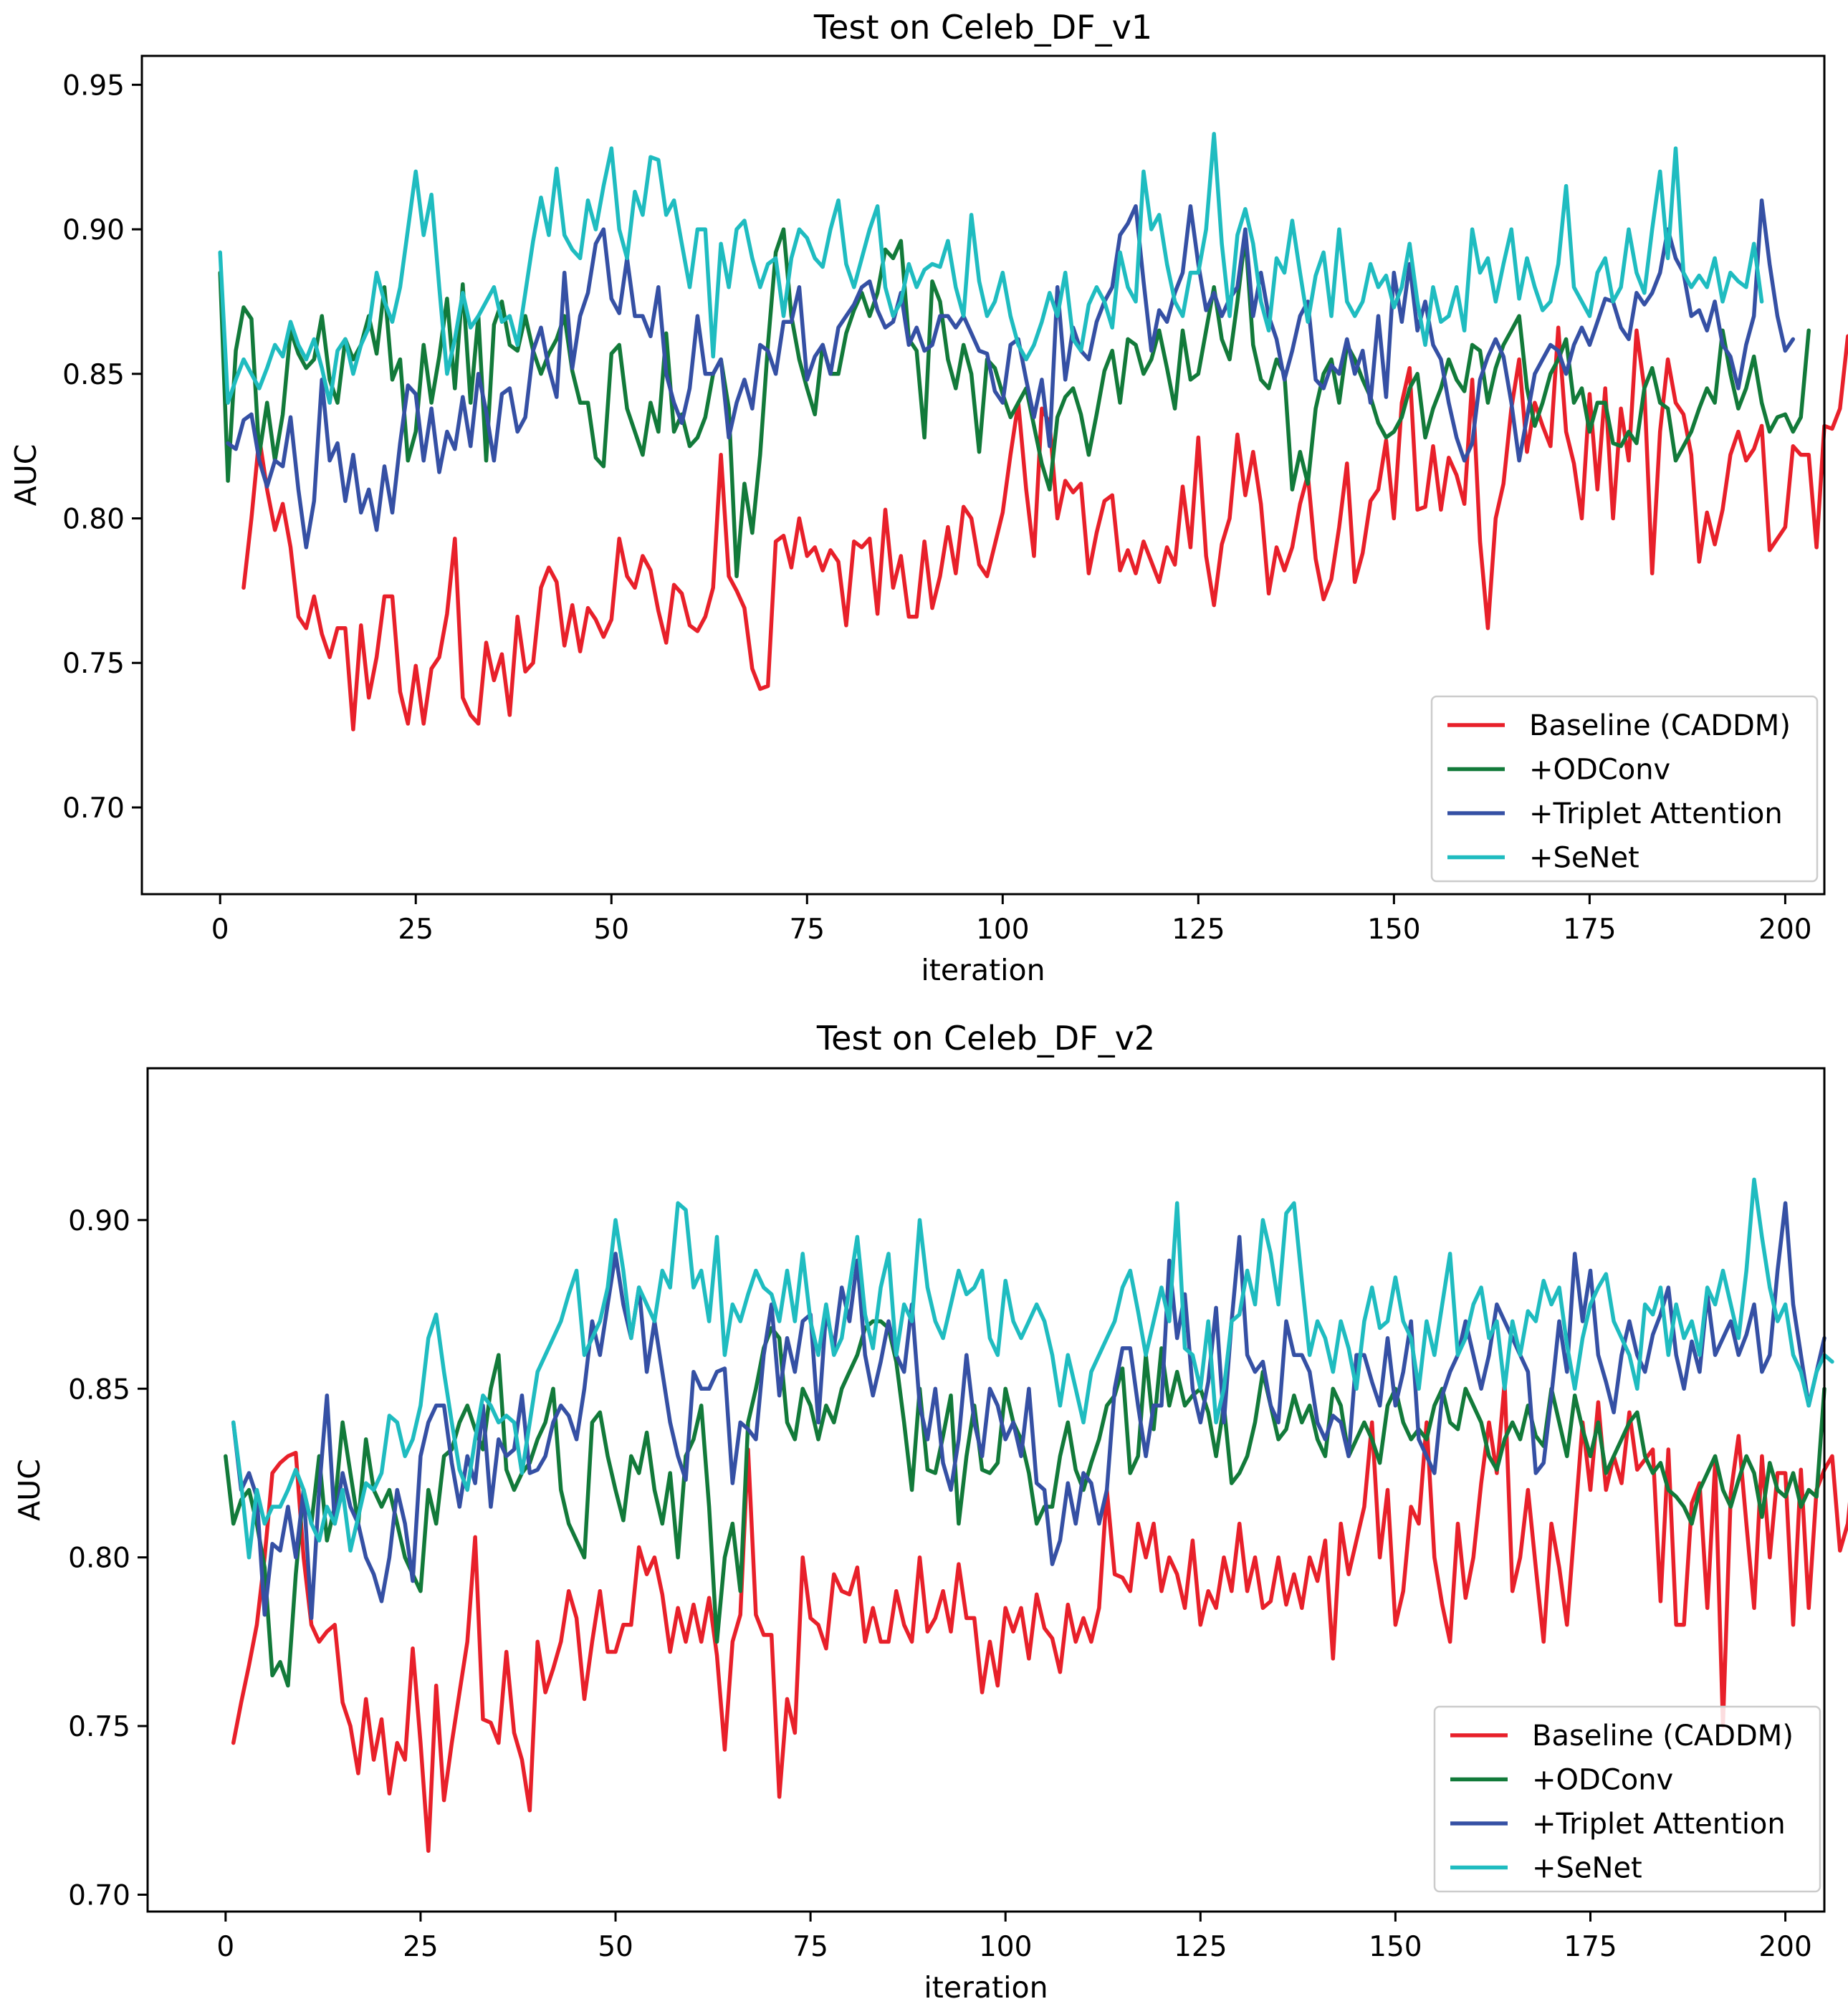 The height and width of the screenshot is (2009, 1848). Describe the element at coordinates (983, 27) in the screenshot. I see `chart-title: Test on Celeb_DF_v1` at that location.